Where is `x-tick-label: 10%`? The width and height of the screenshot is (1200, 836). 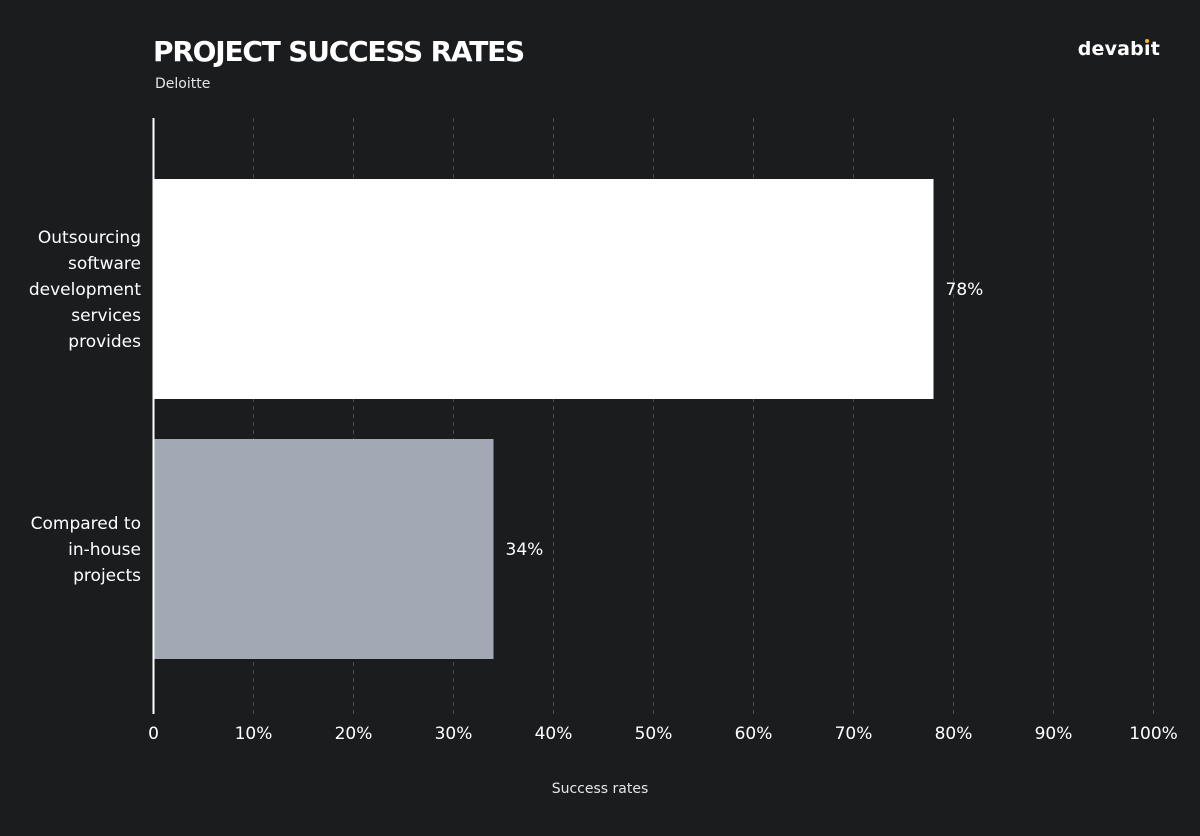 x-tick-label: 10% is located at coordinates (254, 734).